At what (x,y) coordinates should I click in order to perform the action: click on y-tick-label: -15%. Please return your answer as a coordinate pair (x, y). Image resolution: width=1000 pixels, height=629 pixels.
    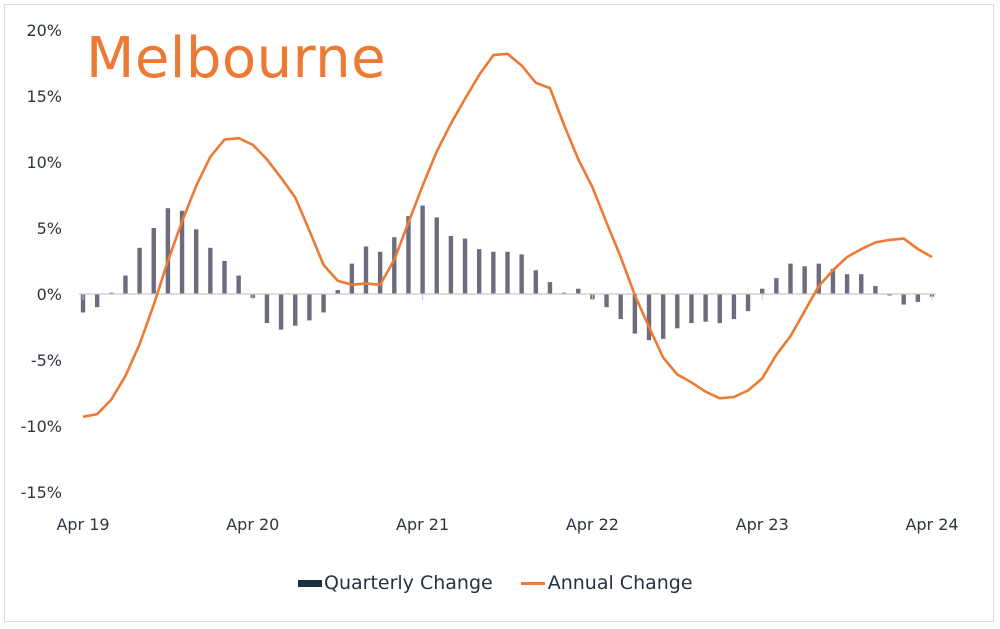
    Looking at the image, I should click on (41, 492).